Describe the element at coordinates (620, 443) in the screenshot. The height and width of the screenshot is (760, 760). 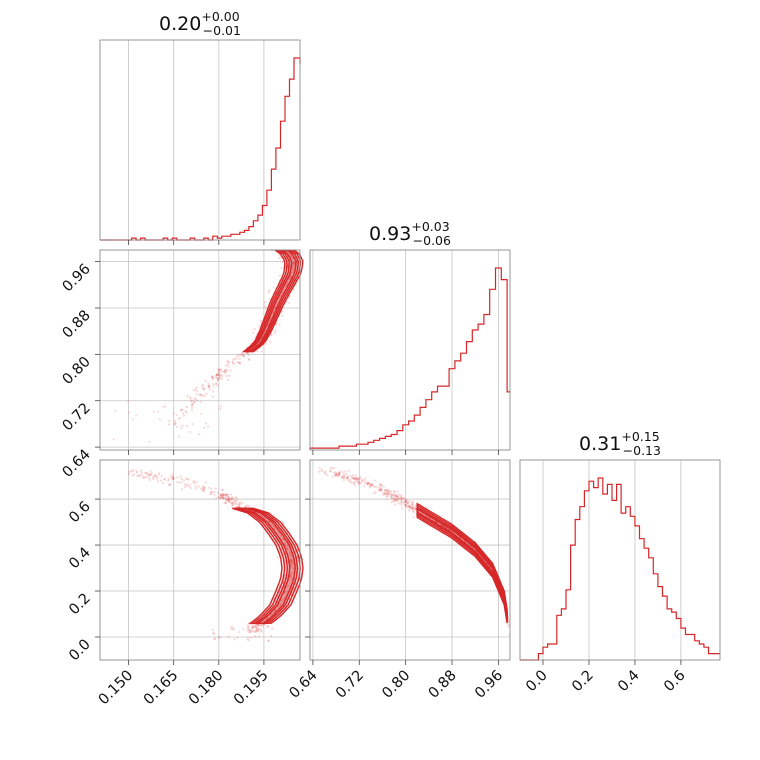
I see `marginal-title: 0.31+0.15 −0.13` at that location.